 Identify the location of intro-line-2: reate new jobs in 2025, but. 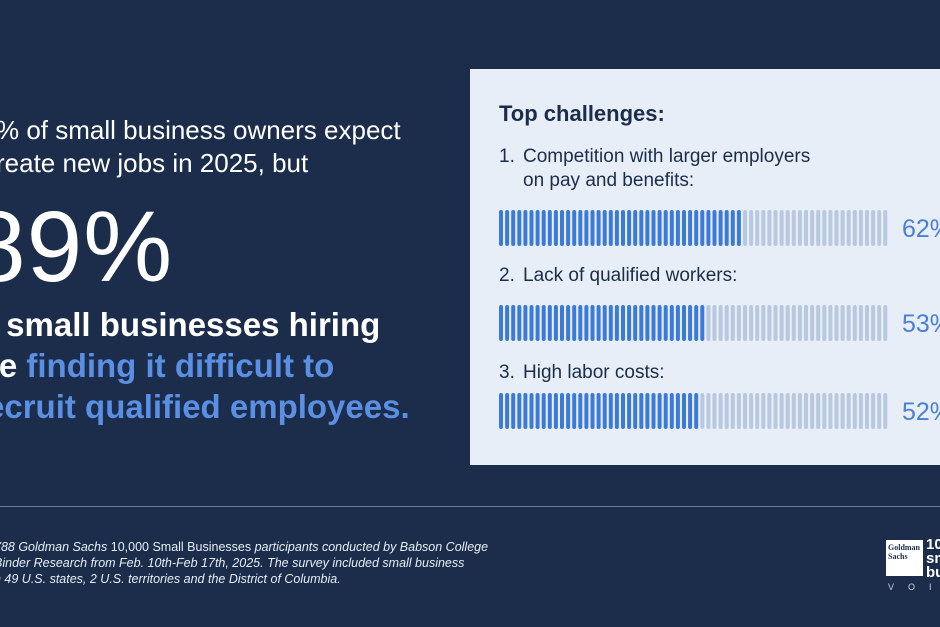
(154, 163).